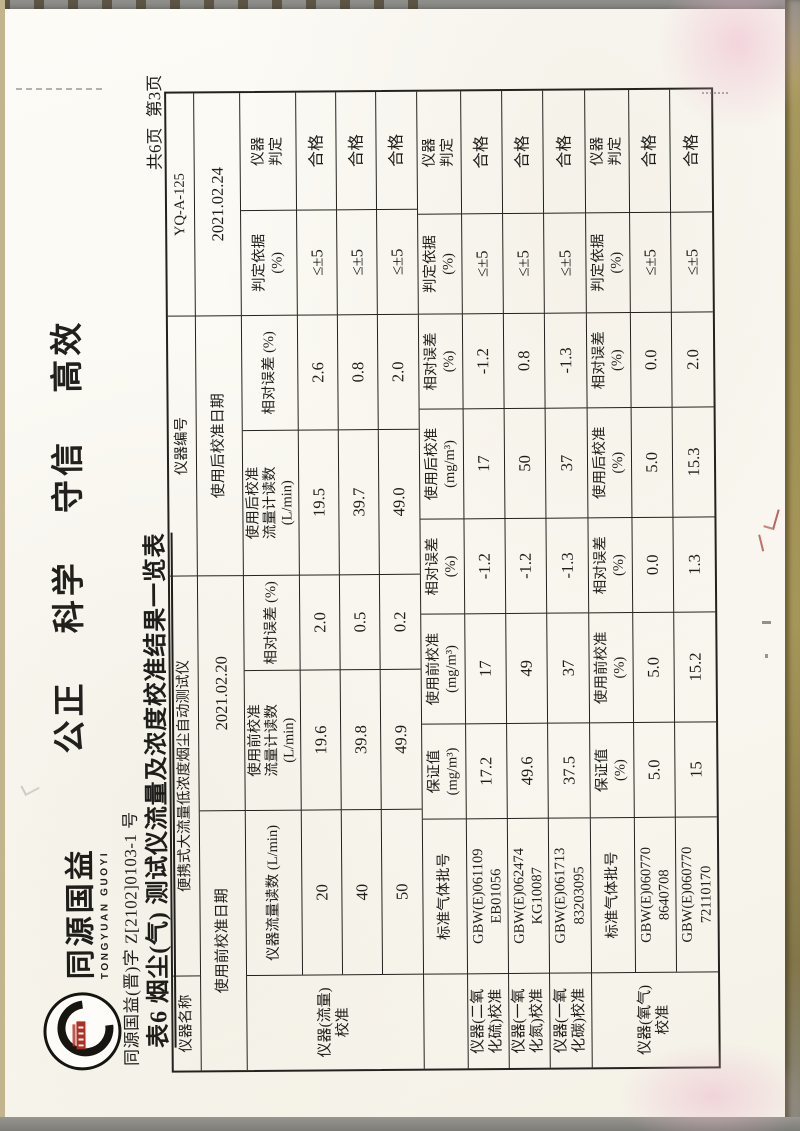 The width and height of the screenshot is (800, 1131). What do you see at coordinates (766, 656) in the screenshot?
I see `pencil-dot-mark` at bounding box center [766, 656].